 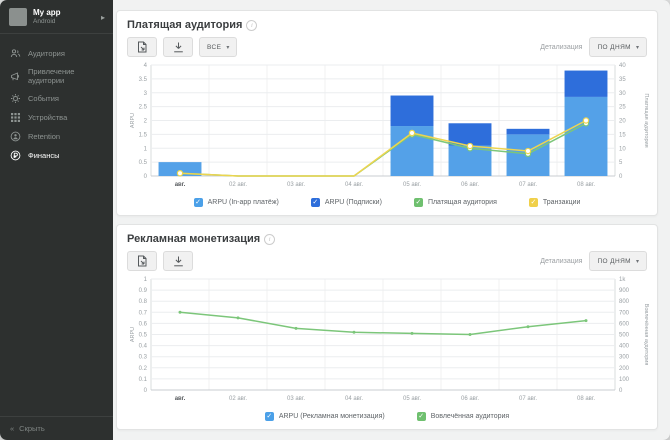 What do you see at coordinates (624, 358) in the screenshot?
I see `right-axis-tick-label: 300` at bounding box center [624, 358].